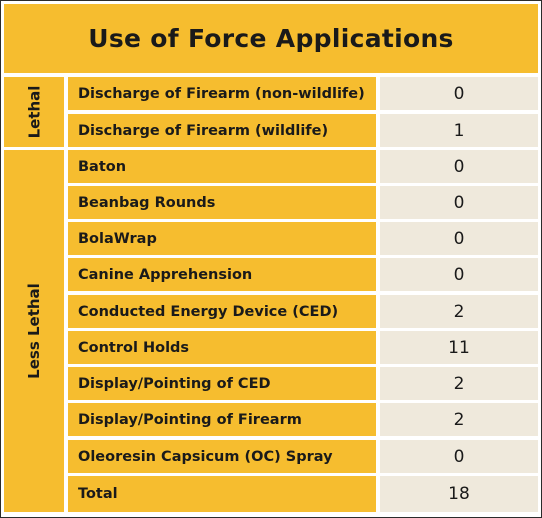 Image resolution: width=542 pixels, height=518 pixels. Describe the element at coordinates (222, 93) in the screenshot. I see `row-label-discharge-non-wildlife: Discharge of Firearm (non-wildlife)` at that location.